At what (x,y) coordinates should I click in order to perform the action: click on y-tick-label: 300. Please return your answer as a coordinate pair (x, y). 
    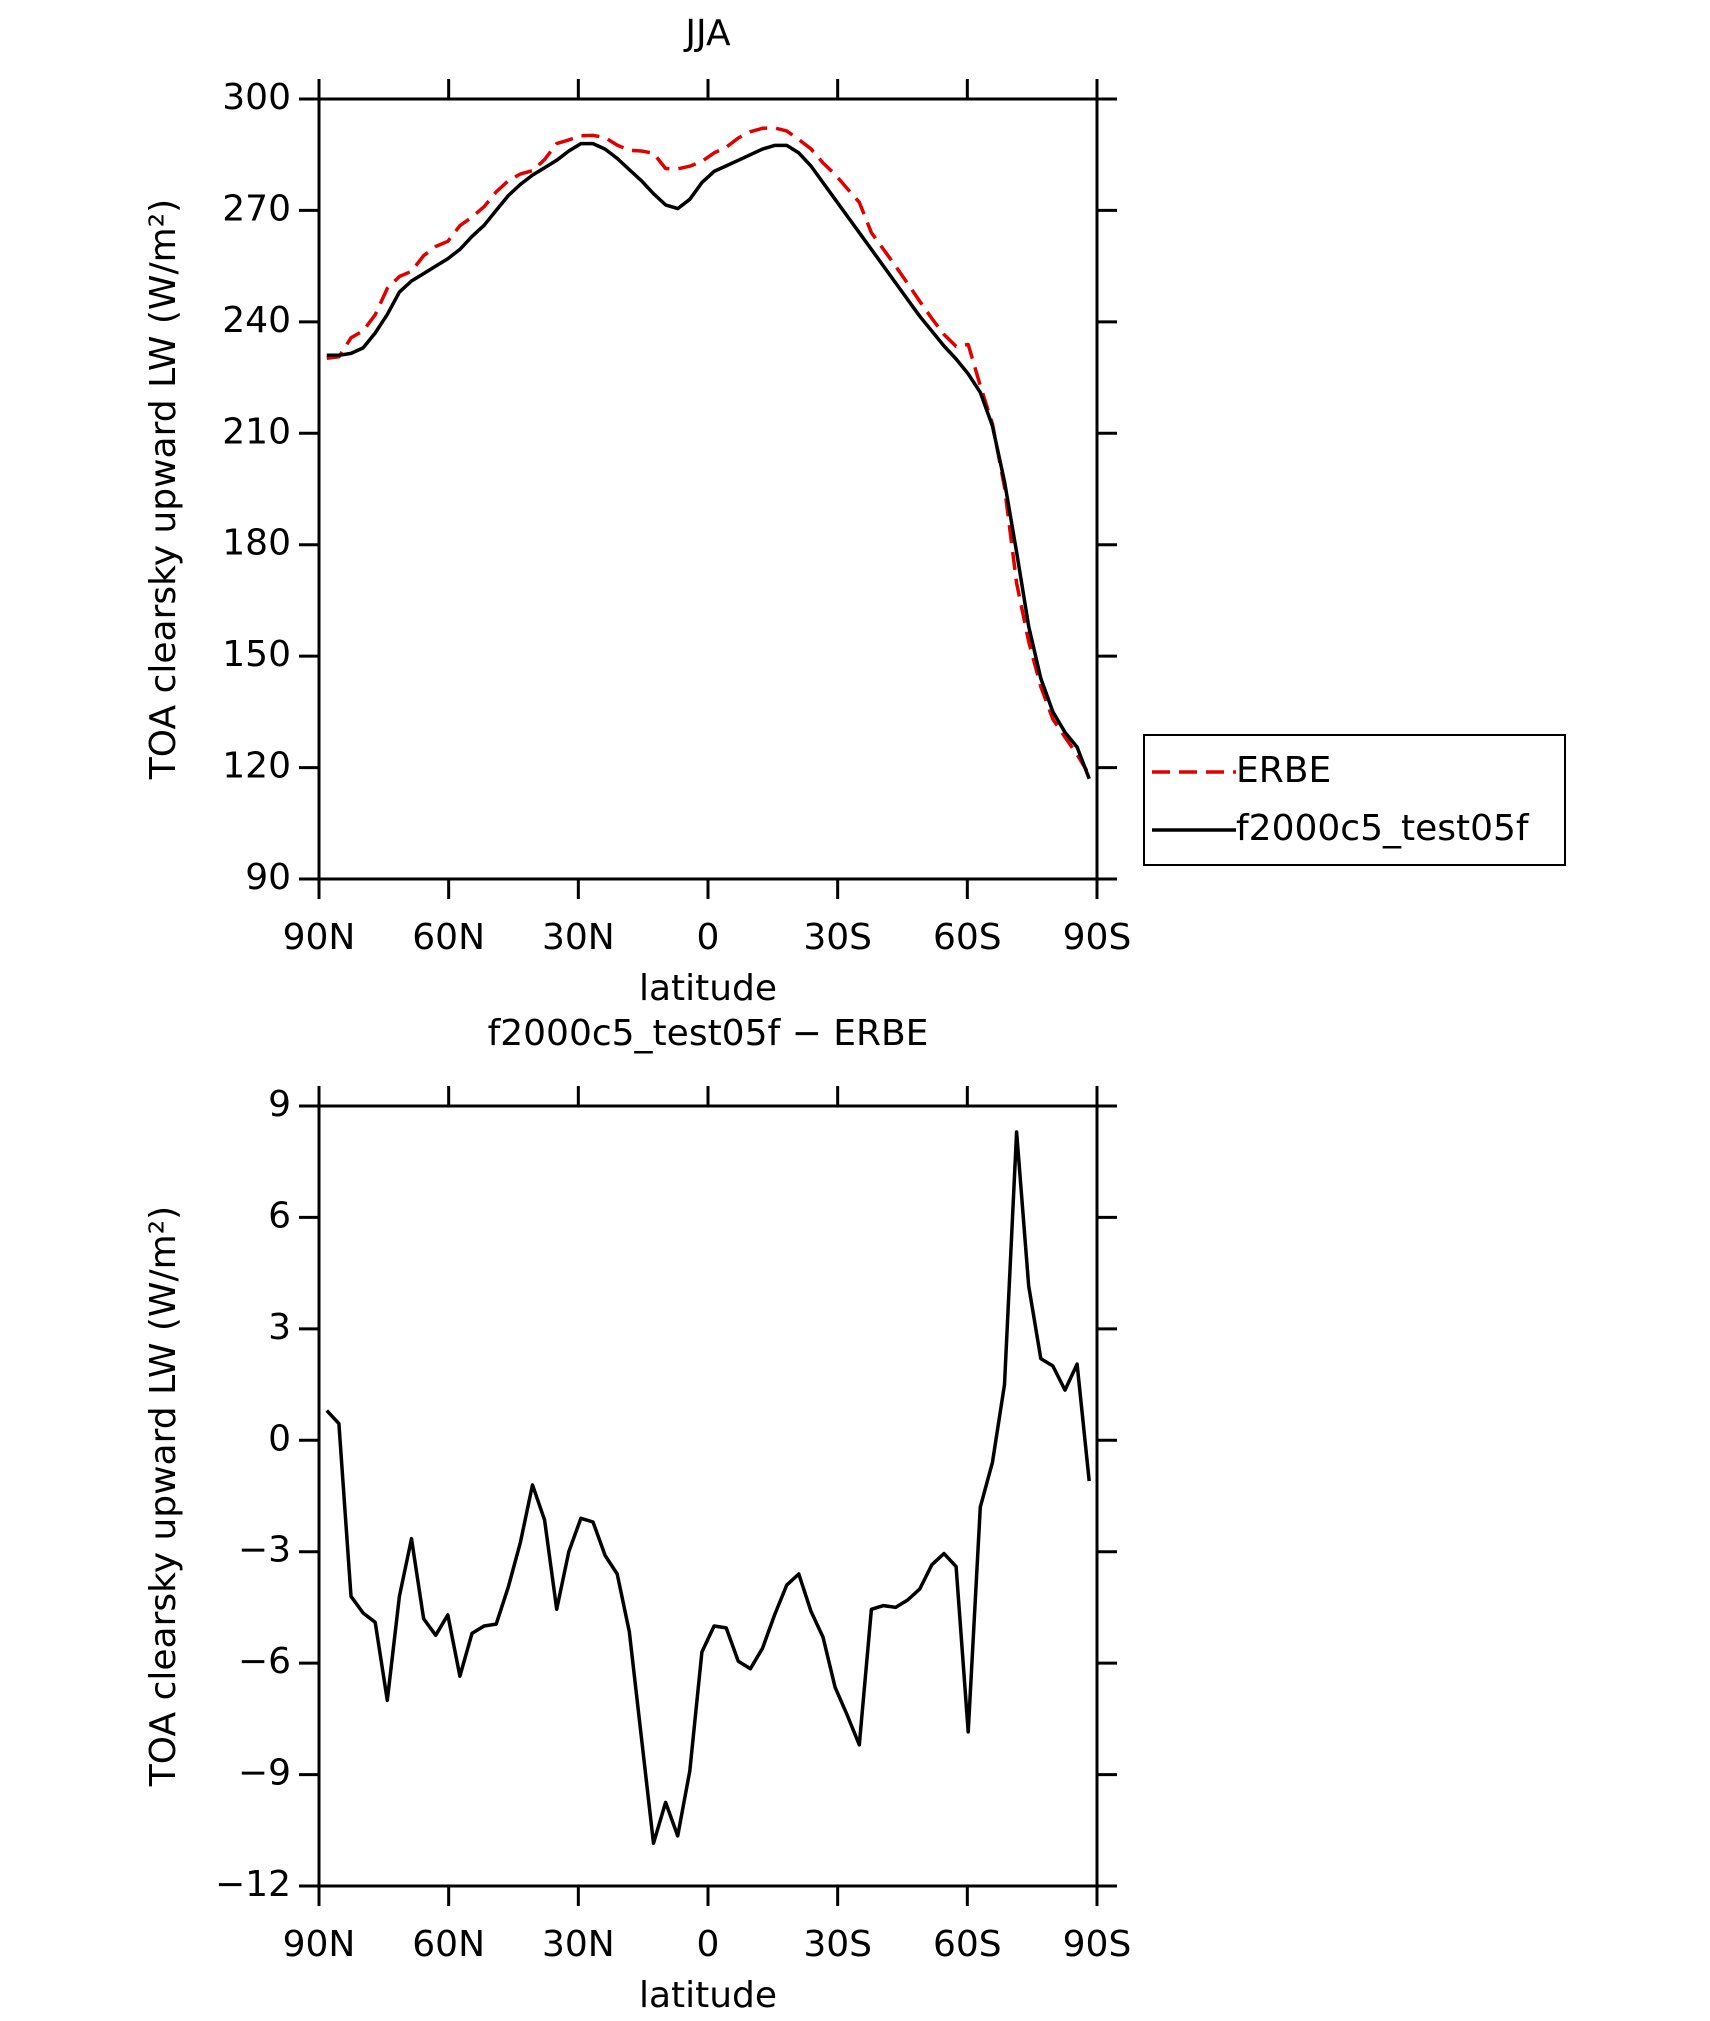
    Looking at the image, I should click on (256, 97).